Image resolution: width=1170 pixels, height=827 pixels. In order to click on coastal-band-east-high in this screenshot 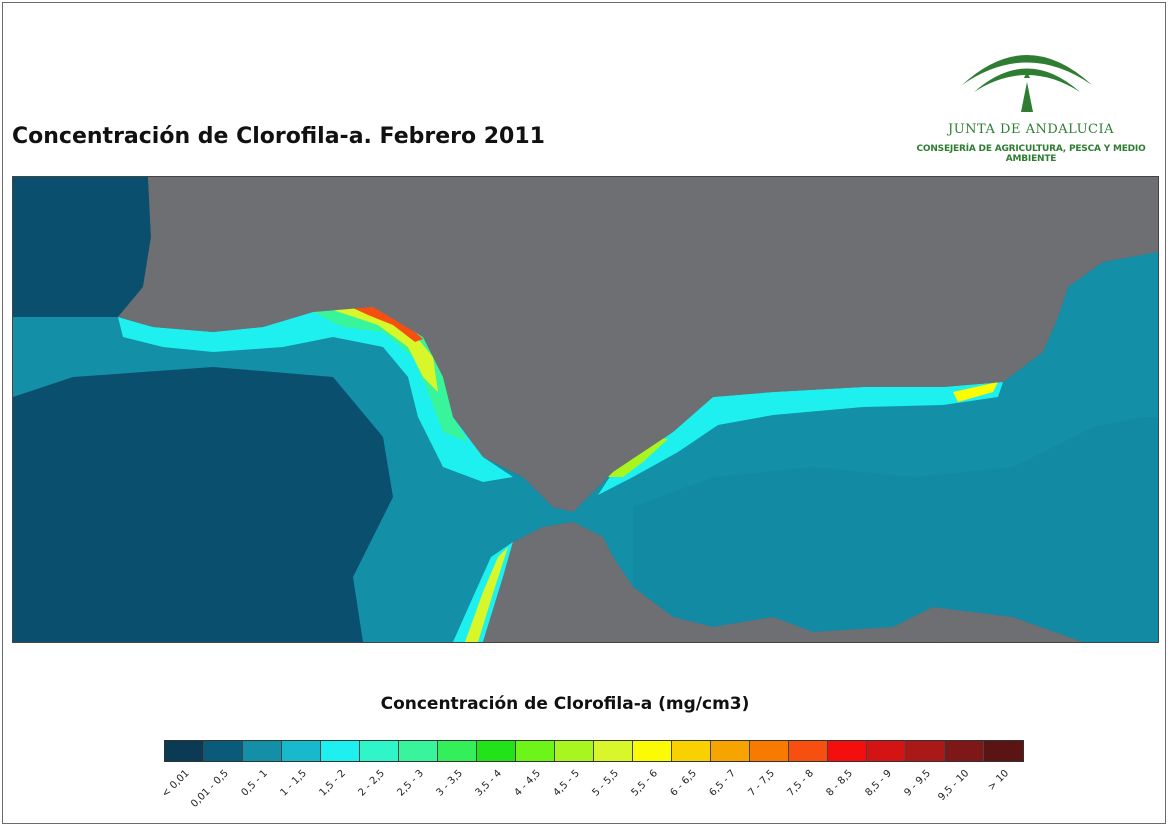, I will do `click(638, 457)`.